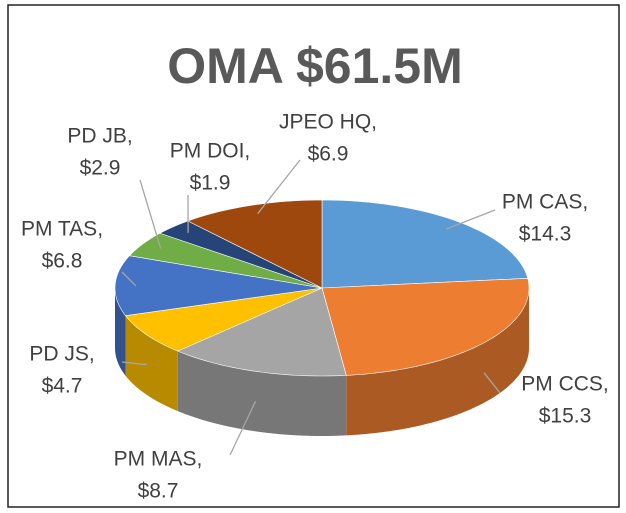 Image resolution: width=626 pixels, height=513 pixels. I want to click on data-label-name: PD JB,, so click(99, 136).